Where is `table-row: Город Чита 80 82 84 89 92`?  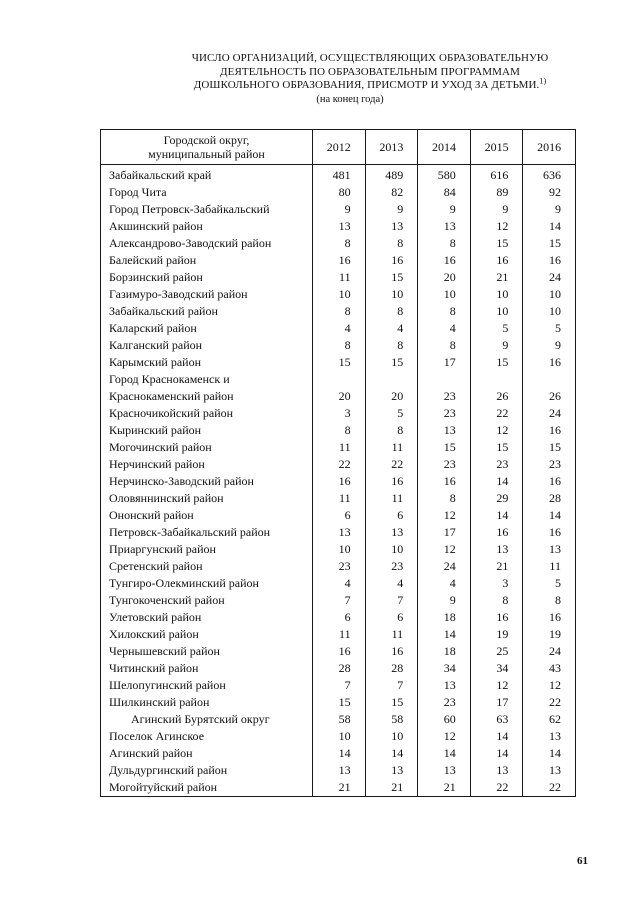 table-row: Город Чита 80 82 84 89 92 is located at coordinates (338, 192).